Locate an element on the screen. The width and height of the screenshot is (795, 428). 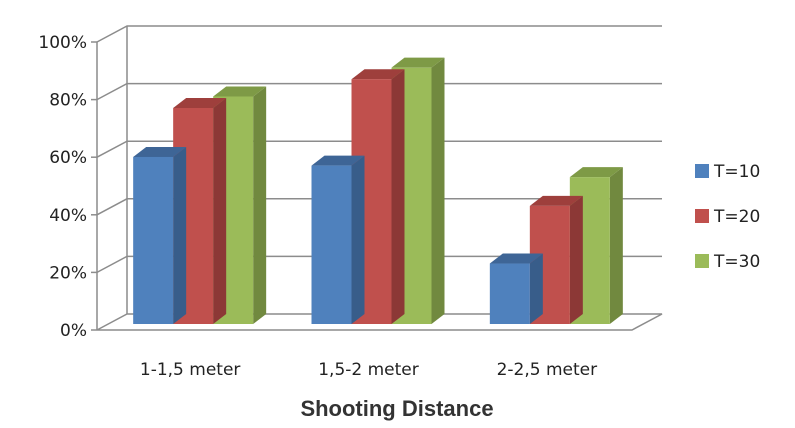
legend: T=10 T=20 T=30 is located at coordinates (727, 217).